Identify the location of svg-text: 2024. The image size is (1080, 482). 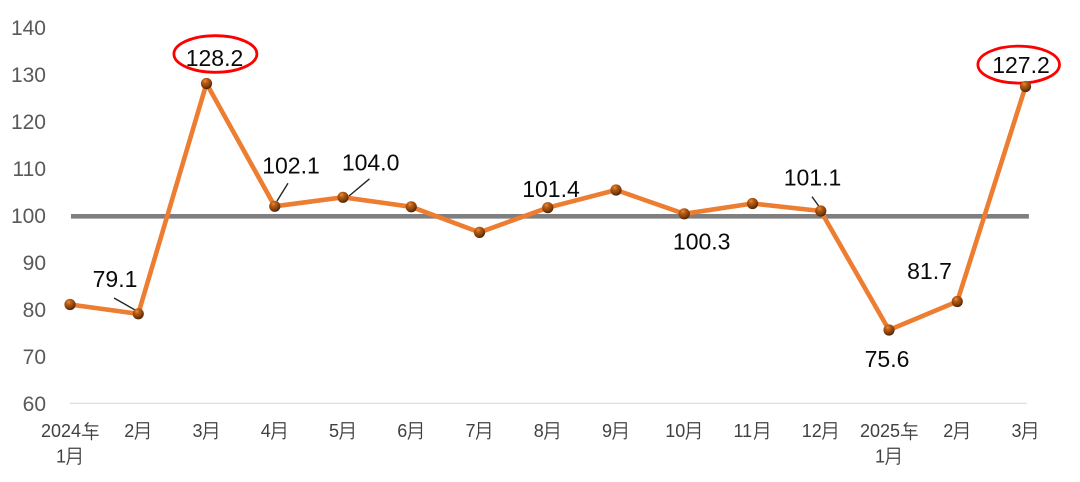
(61, 431).